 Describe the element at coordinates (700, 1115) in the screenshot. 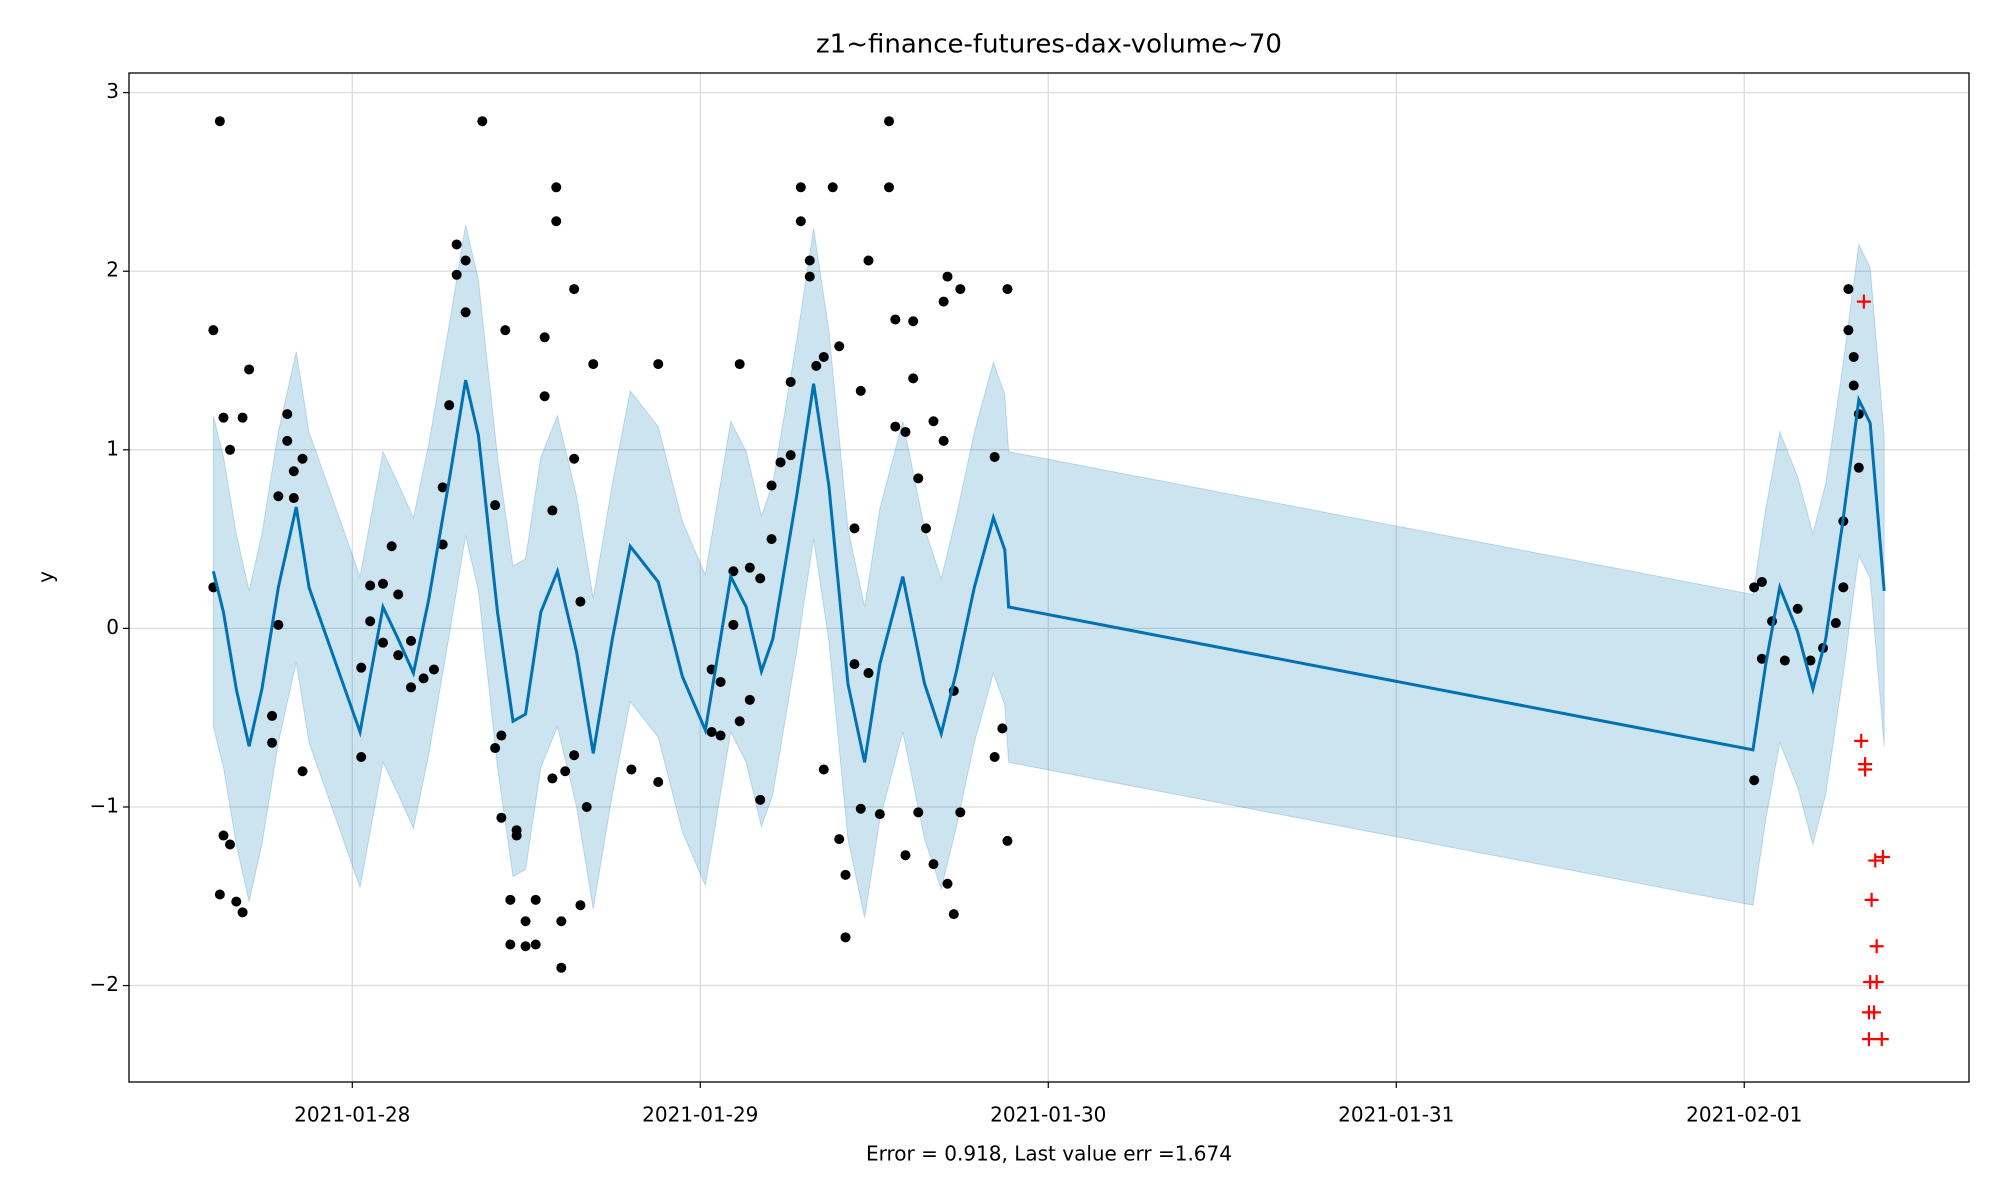

I see `x-tick-label: 2021-01-29` at that location.